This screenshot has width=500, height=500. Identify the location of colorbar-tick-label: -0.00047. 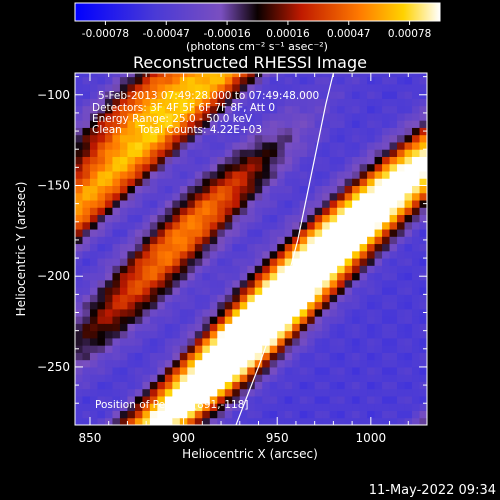
(166, 34).